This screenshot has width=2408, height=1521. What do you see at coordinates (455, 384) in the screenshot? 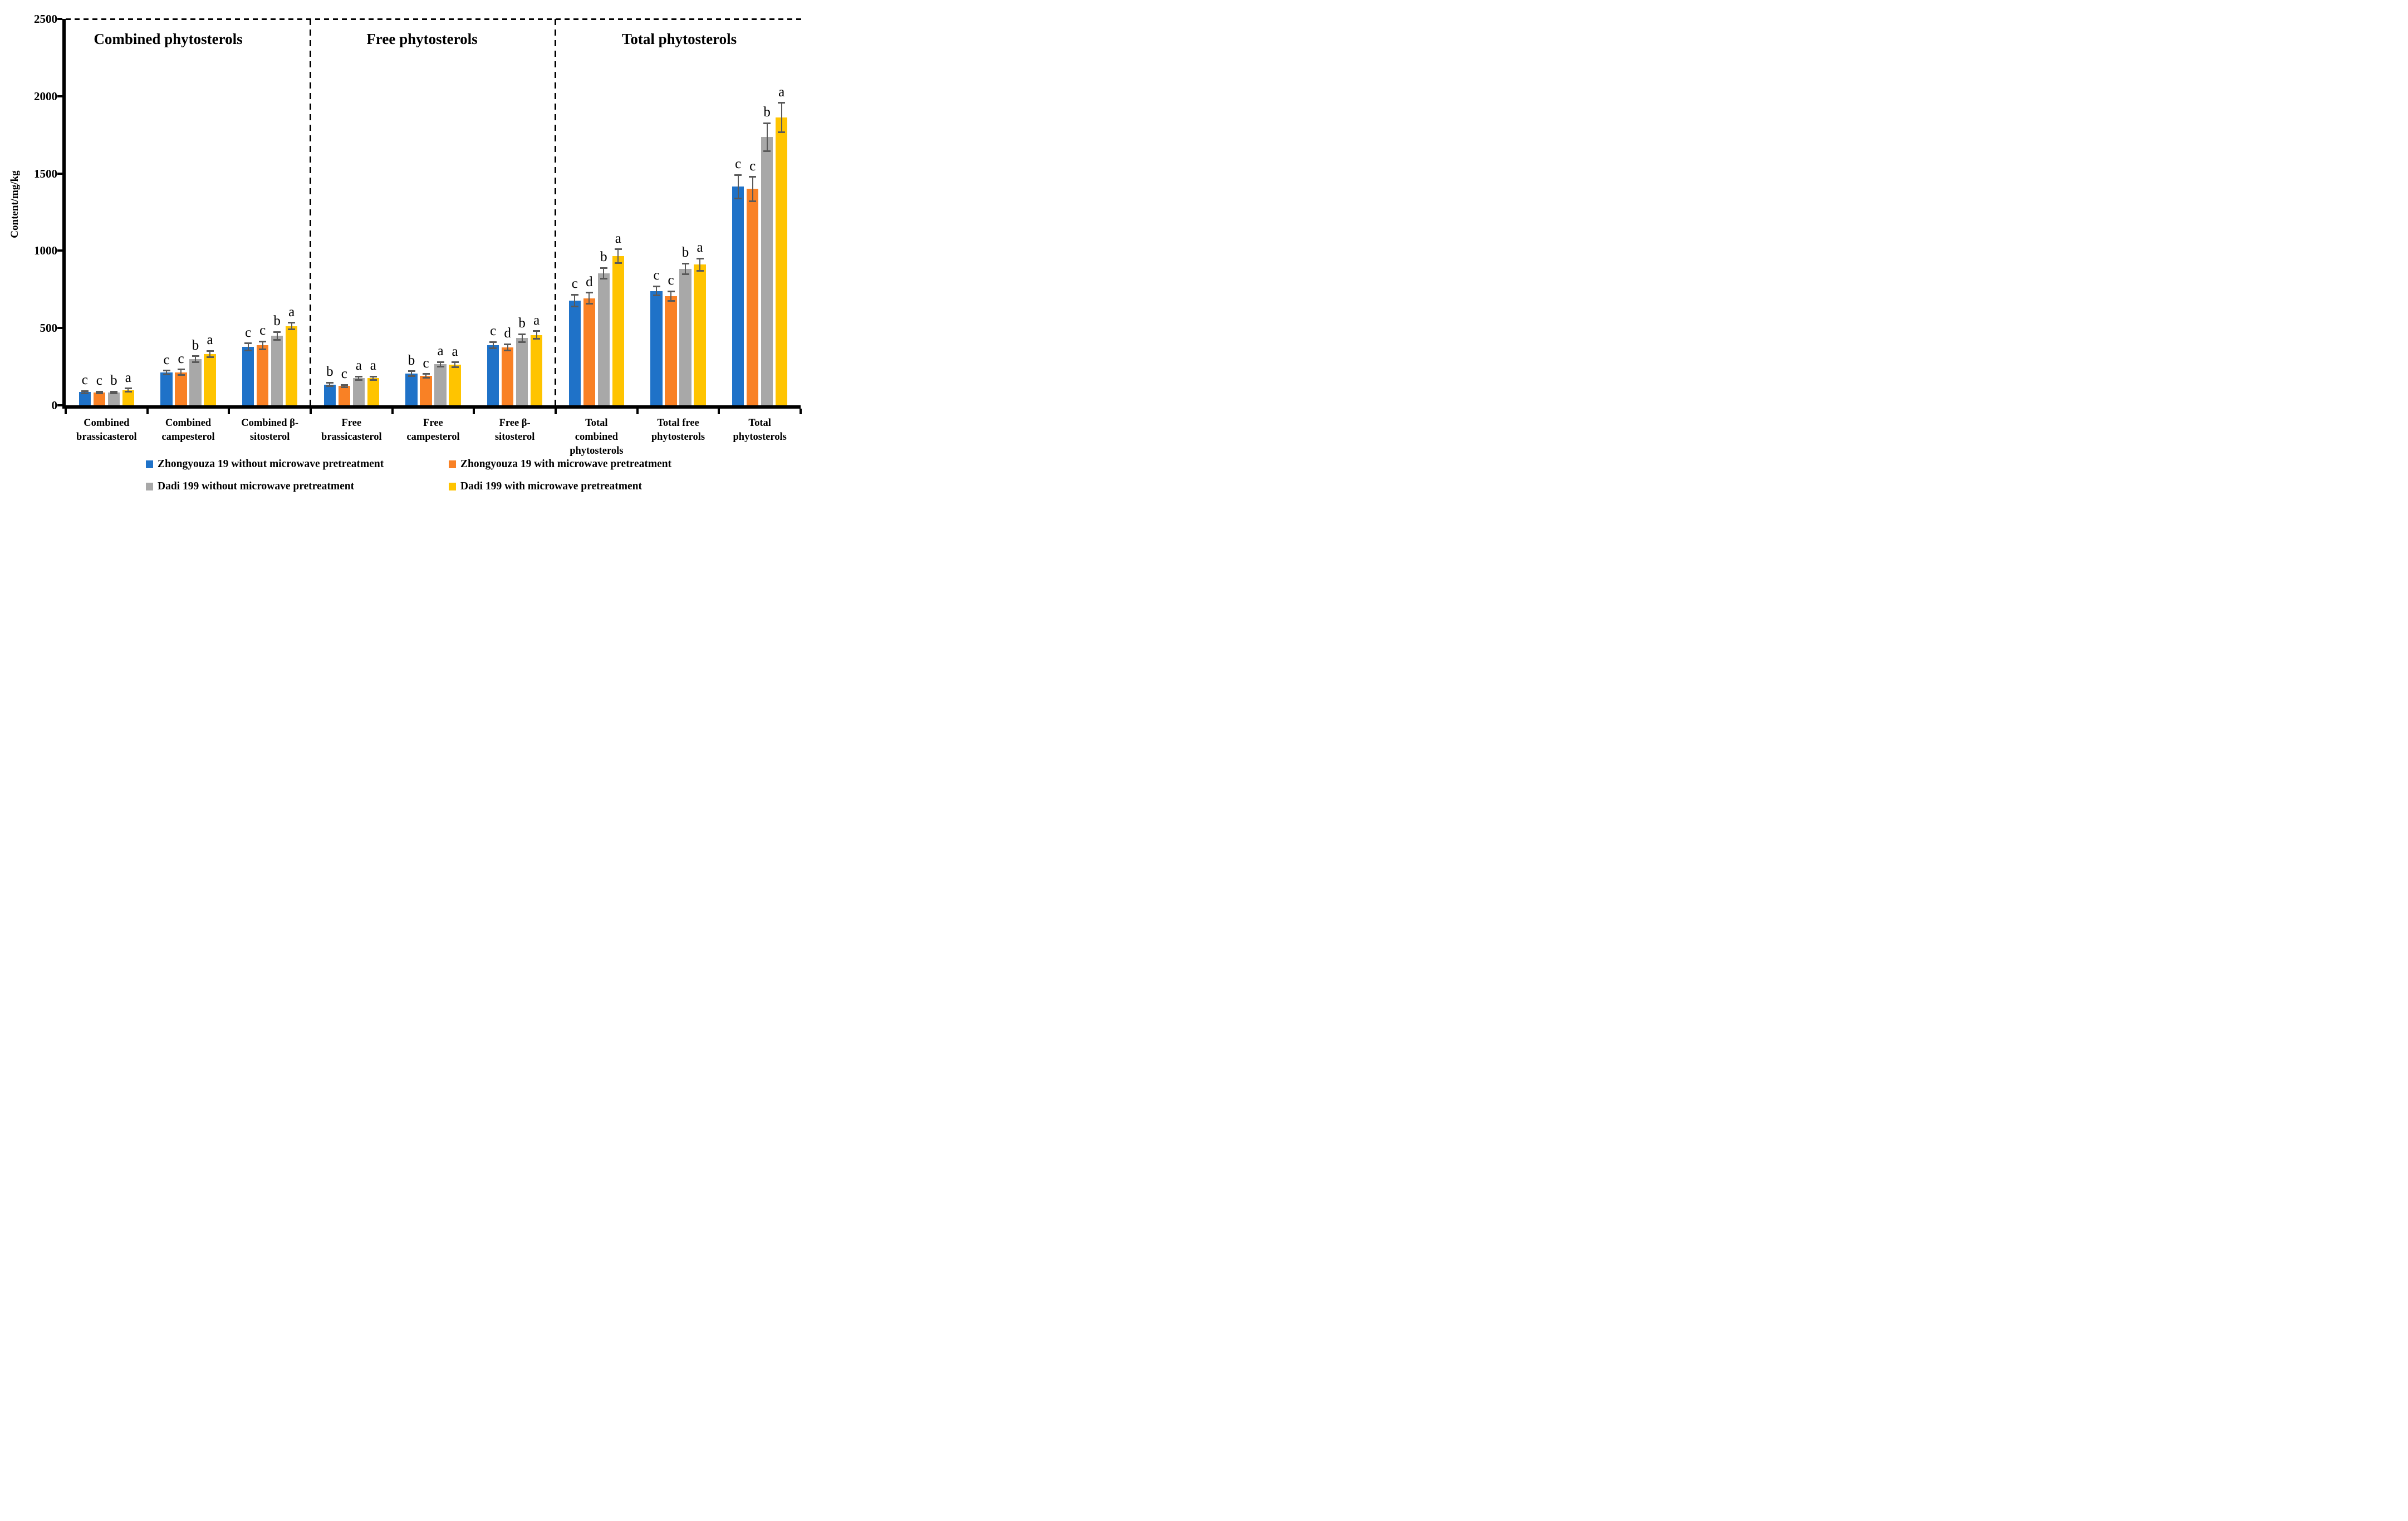
I see `bar-free-campesterol` at bounding box center [455, 384].